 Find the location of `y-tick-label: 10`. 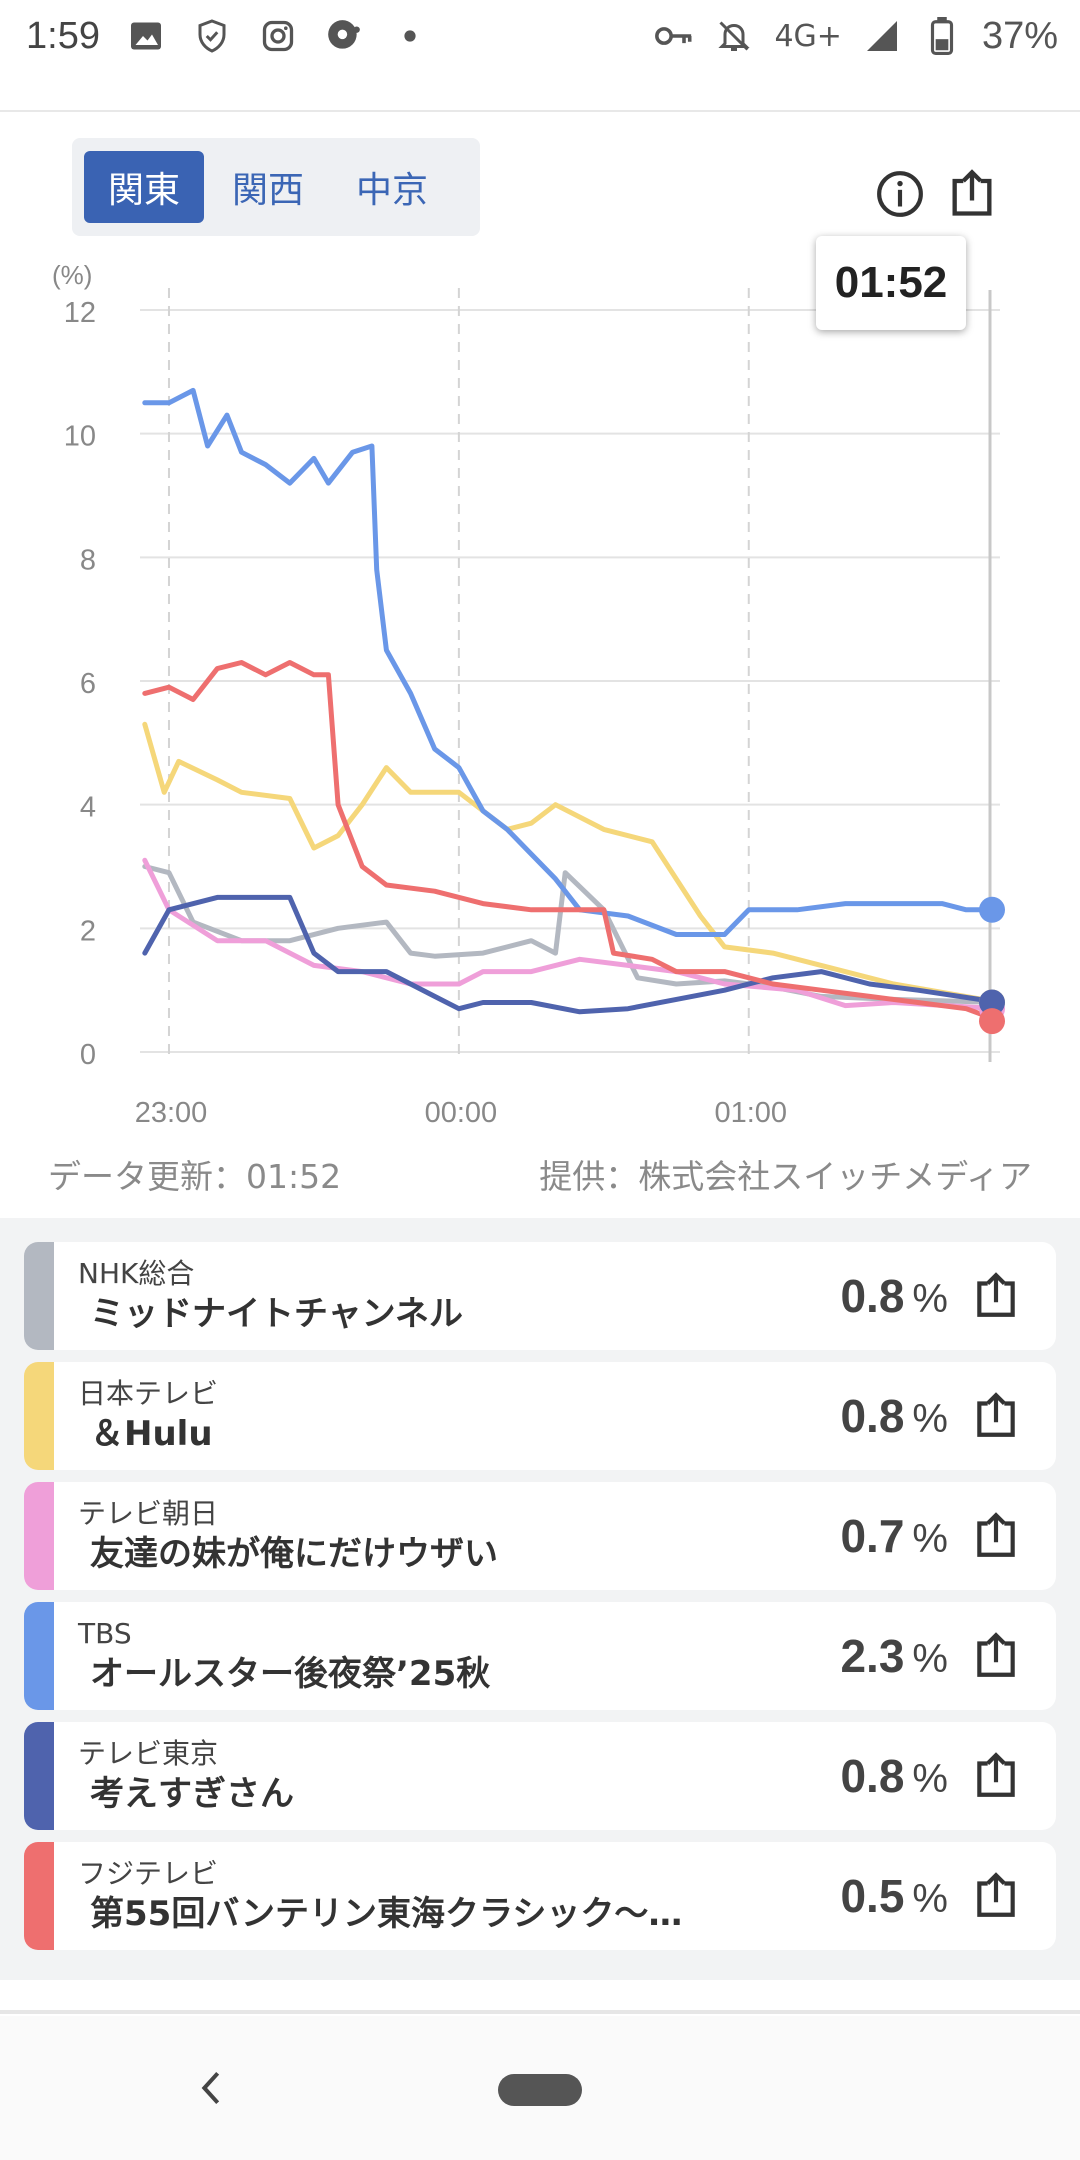

y-tick-label: 10 is located at coordinates (80, 437).